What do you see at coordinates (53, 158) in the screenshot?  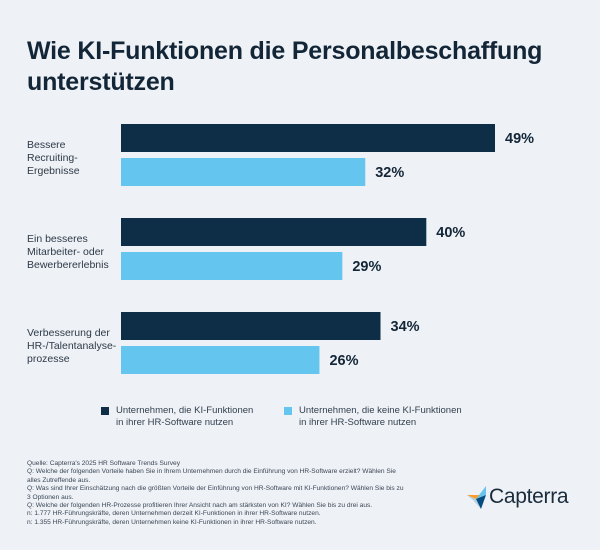 I see `category-label: Bessere Recruiting-Ergebnisse` at bounding box center [53, 158].